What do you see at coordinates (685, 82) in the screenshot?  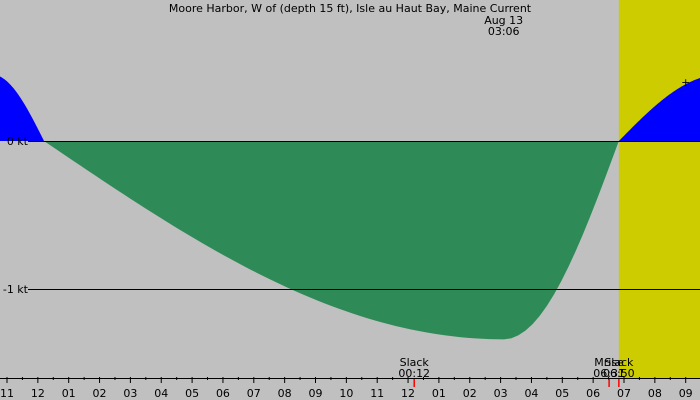 I see `current-time-marker: +` at bounding box center [685, 82].